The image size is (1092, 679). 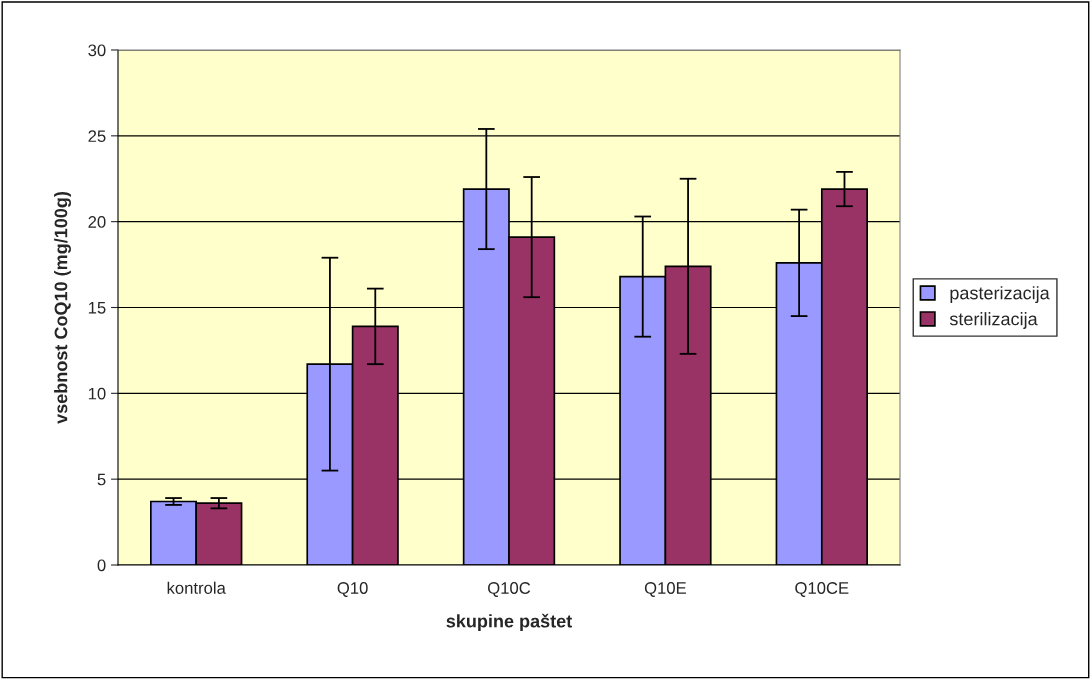 What do you see at coordinates (509, 622) in the screenshot?
I see `x-axis-title: skupine paštet` at bounding box center [509, 622].